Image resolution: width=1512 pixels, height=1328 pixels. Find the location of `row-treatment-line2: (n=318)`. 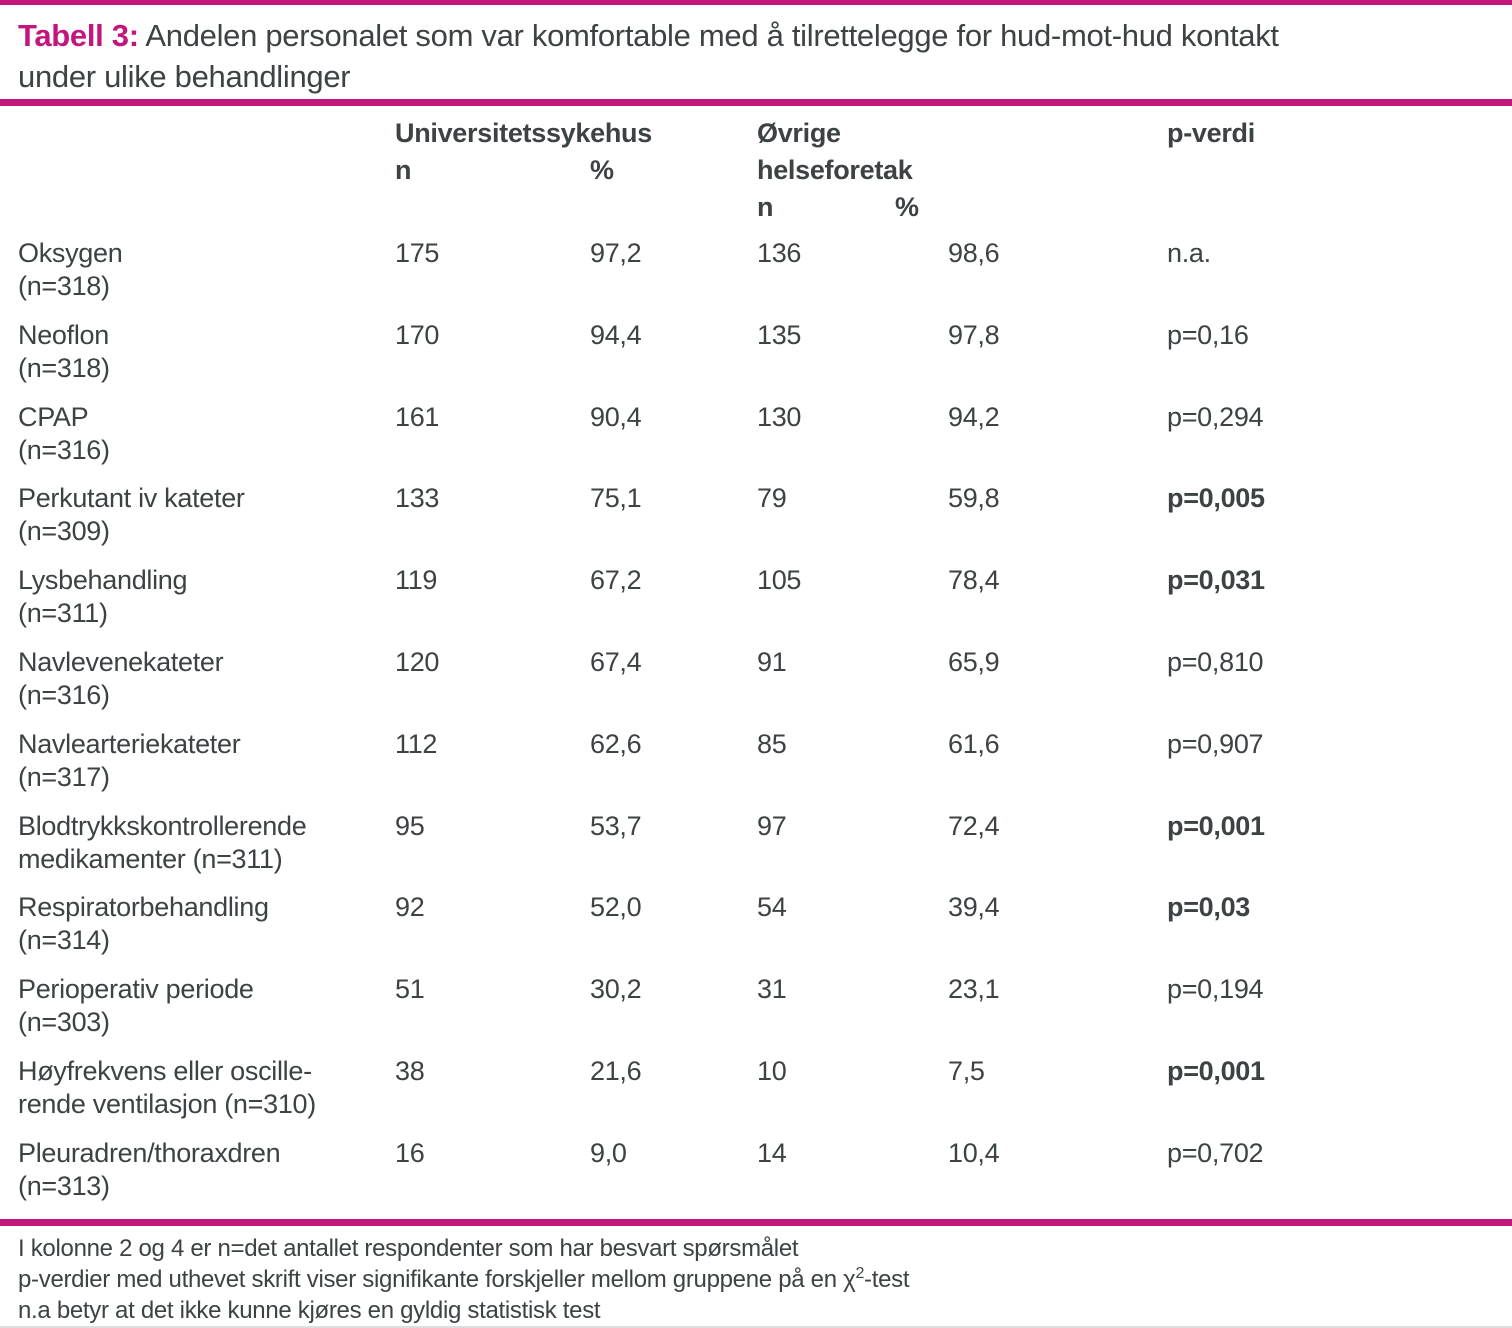

row-treatment-line2: (n=318) is located at coordinates (64, 367).